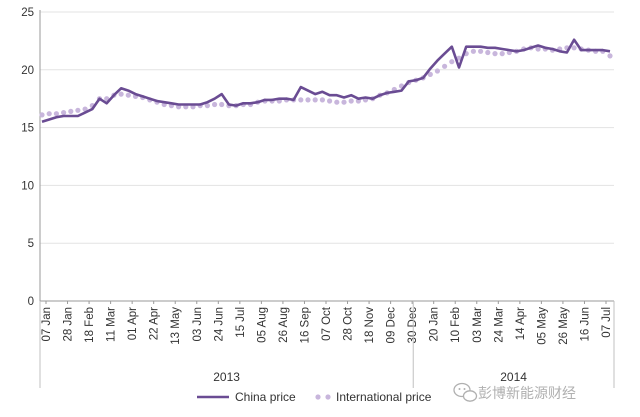 This screenshot has height=417, width=640. Describe the element at coordinates (198, 324) in the screenshot. I see `x-tick-label: 03 Jun` at that location.